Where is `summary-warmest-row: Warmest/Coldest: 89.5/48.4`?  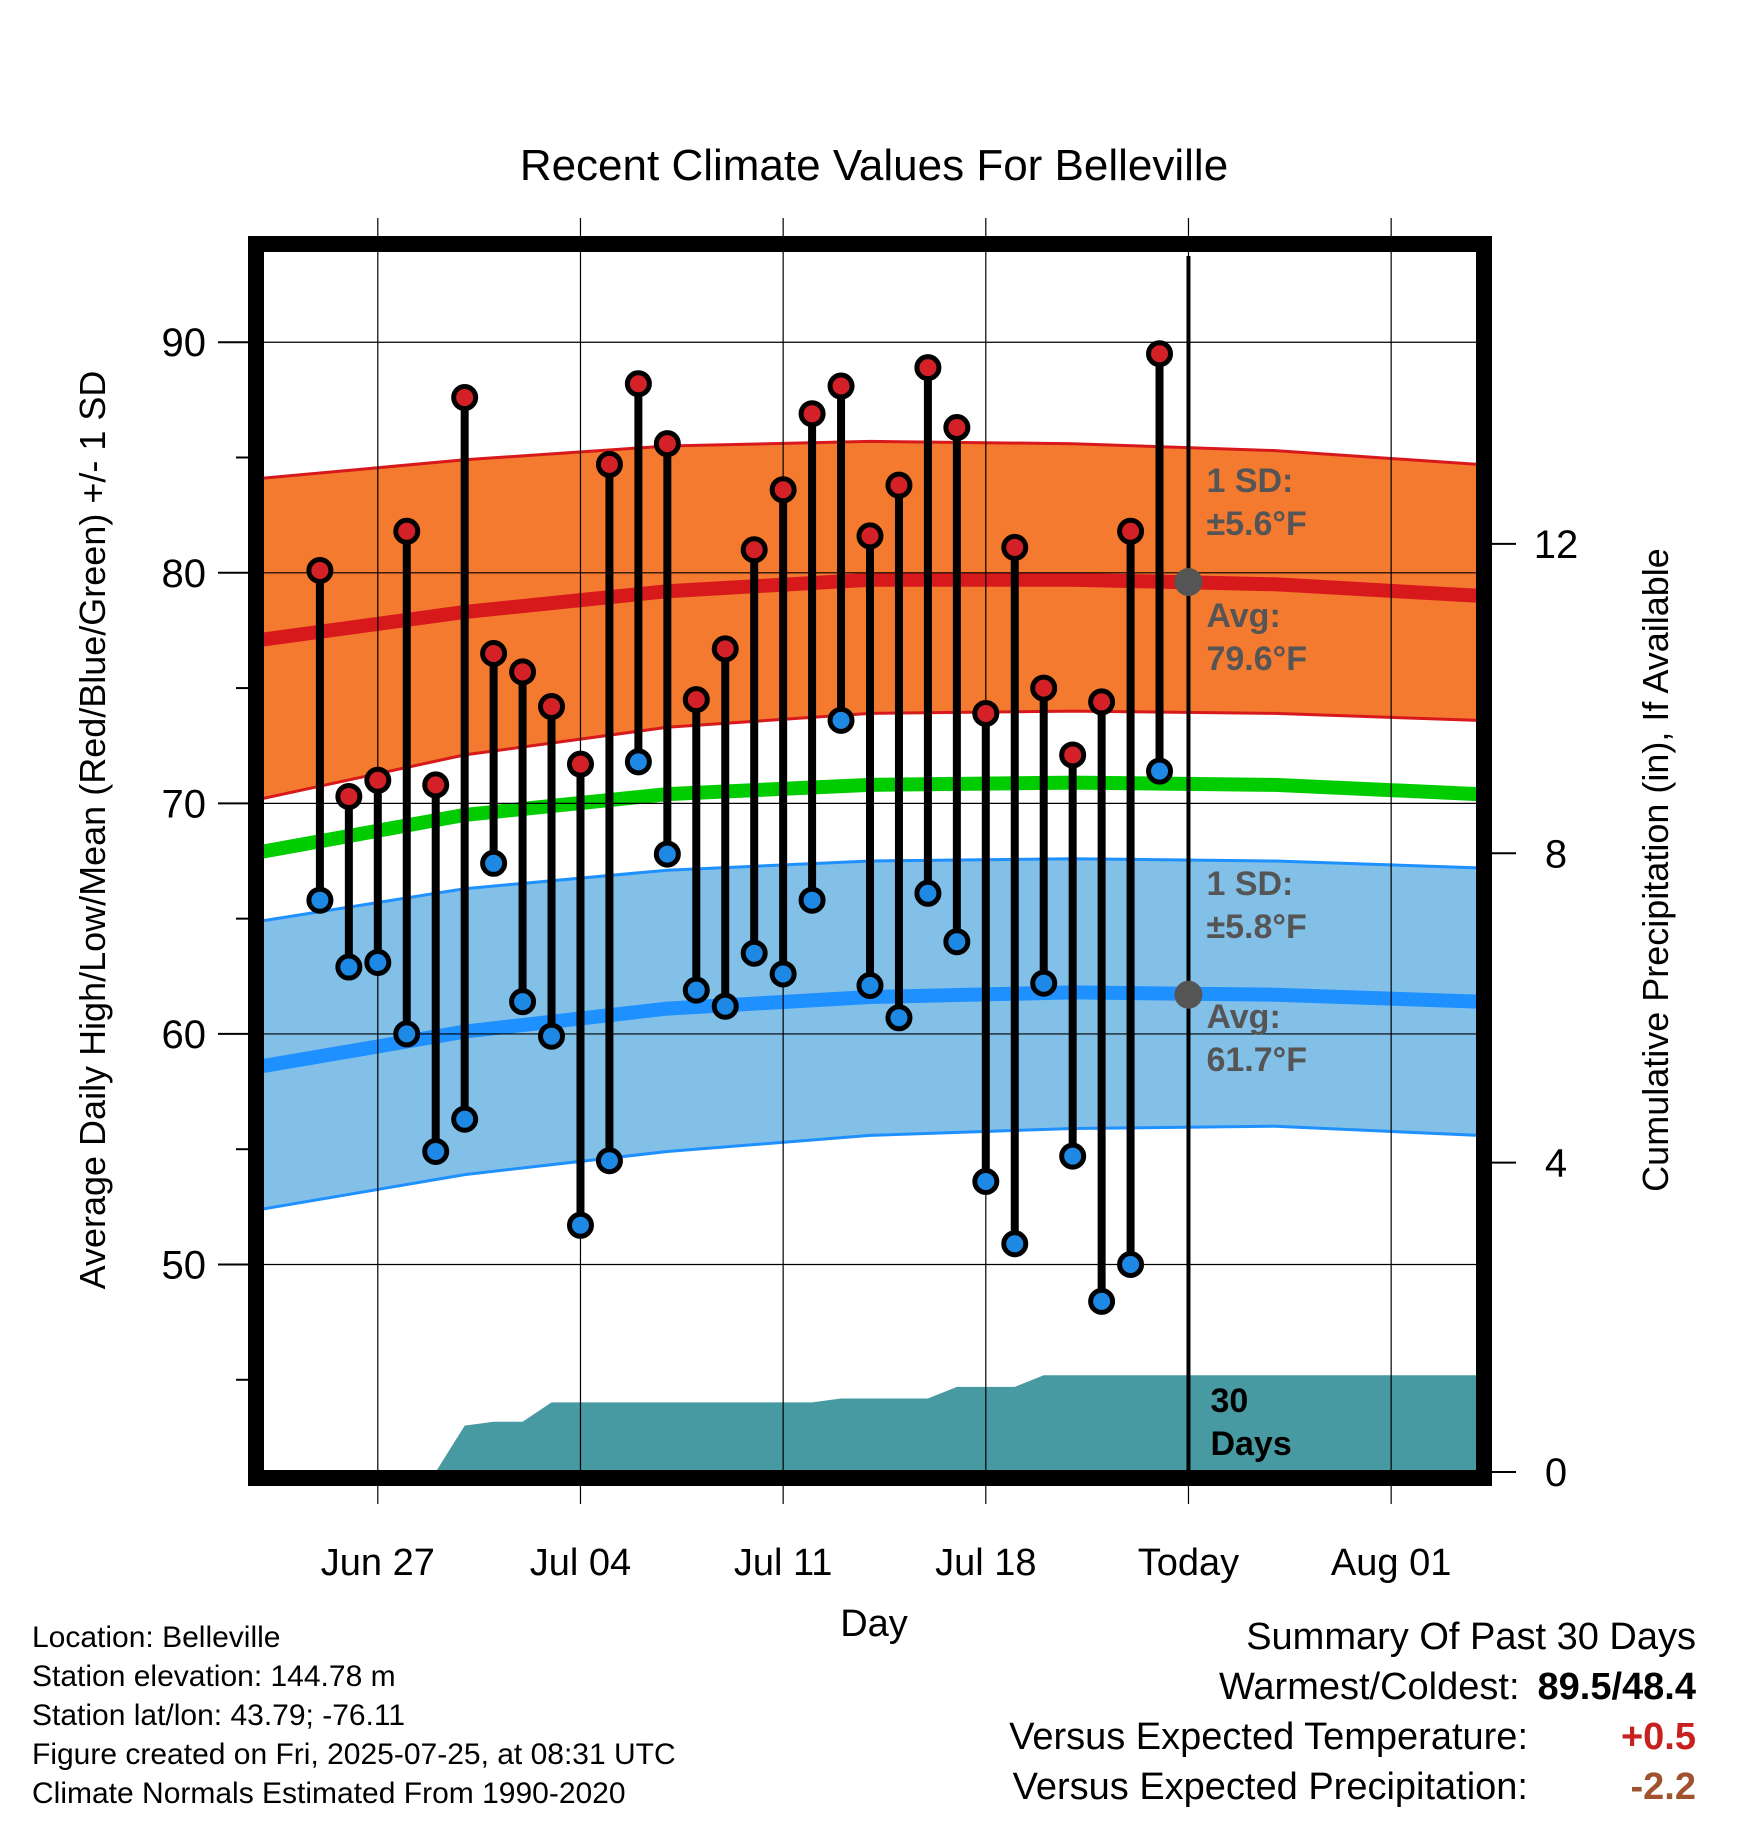 summary-warmest-row: Warmest/Coldest: 89.5/48.4 is located at coordinates (1352, 1687).